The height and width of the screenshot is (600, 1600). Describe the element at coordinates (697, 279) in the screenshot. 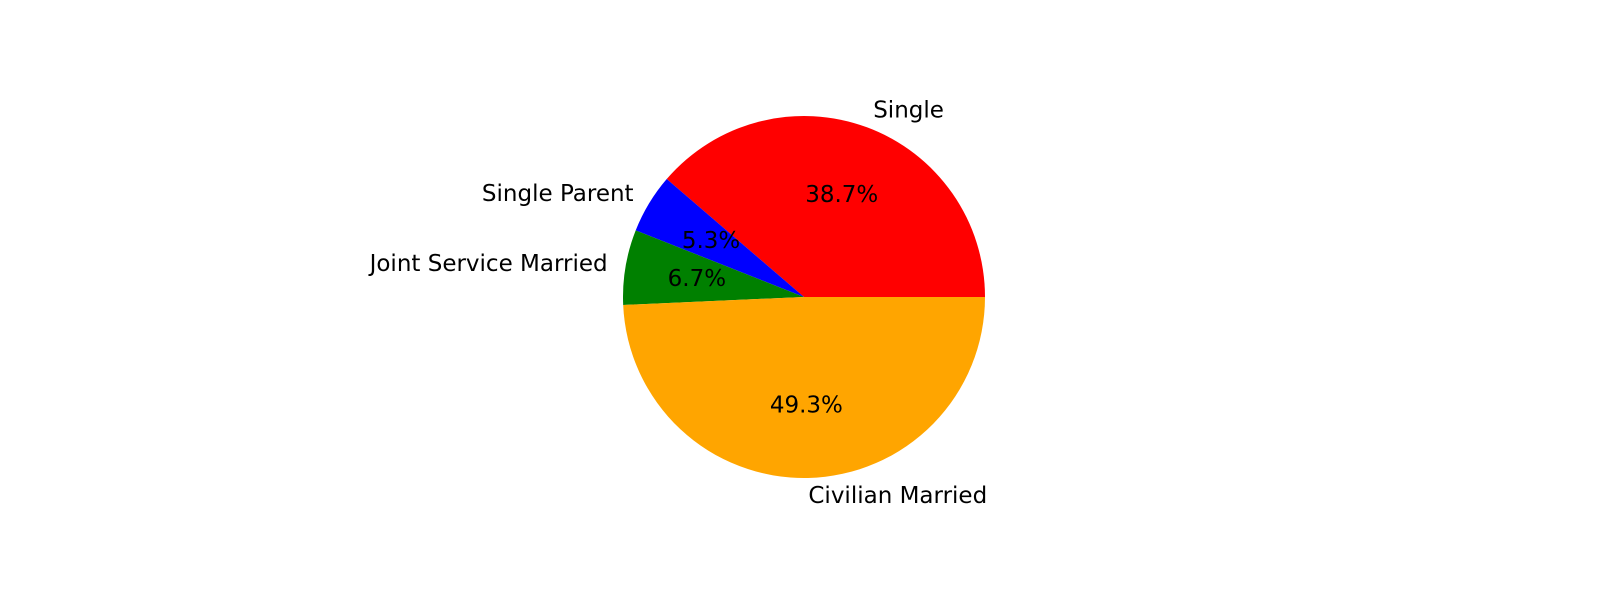

I see `slice-percent-joint-service-married: 6.7%` at that location.